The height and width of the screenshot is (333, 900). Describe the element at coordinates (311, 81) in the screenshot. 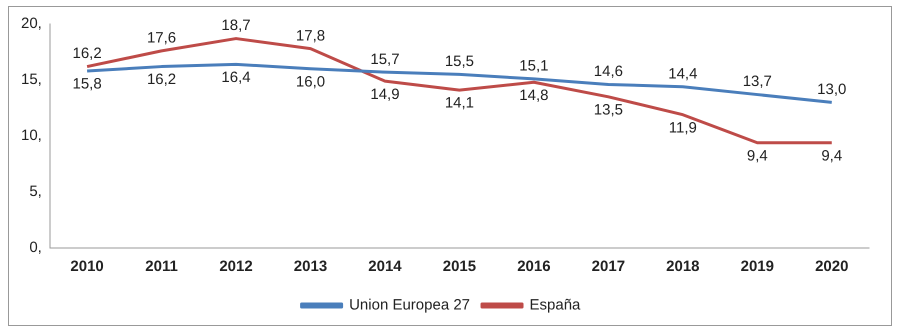

I see `data-label: 16,0` at that location.